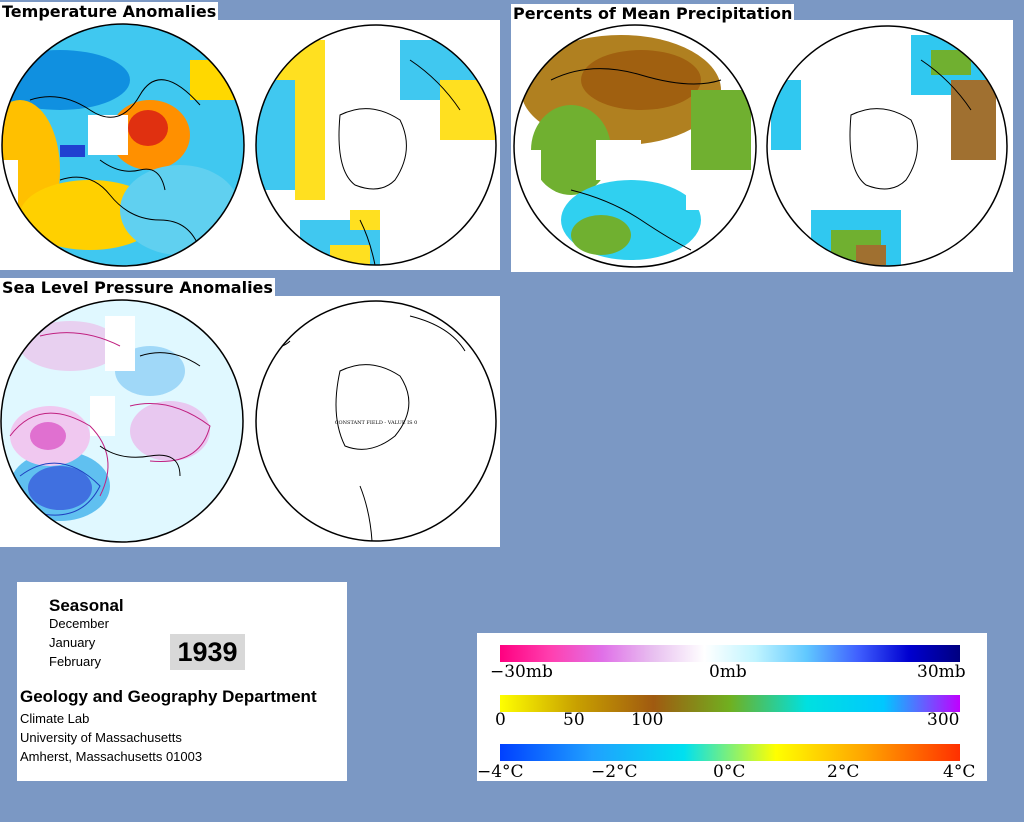 Image resolution: width=1024 pixels, height=822 pixels. I want to click on pressure-label-min: −30mb, so click(521, 672).